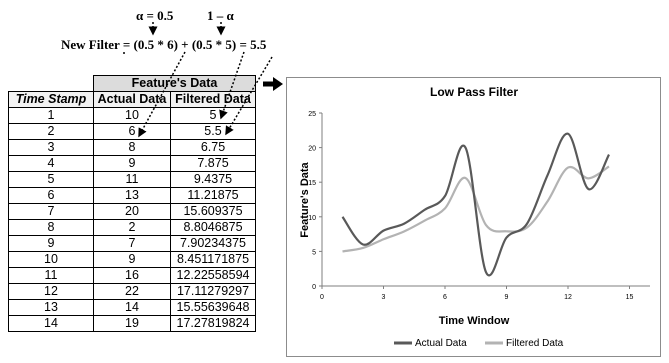 This screenshot has width=669, height=363. Describe the element at coordinates (476, 209) in the screenshot. I see `series-line-filtered-data` at that location.